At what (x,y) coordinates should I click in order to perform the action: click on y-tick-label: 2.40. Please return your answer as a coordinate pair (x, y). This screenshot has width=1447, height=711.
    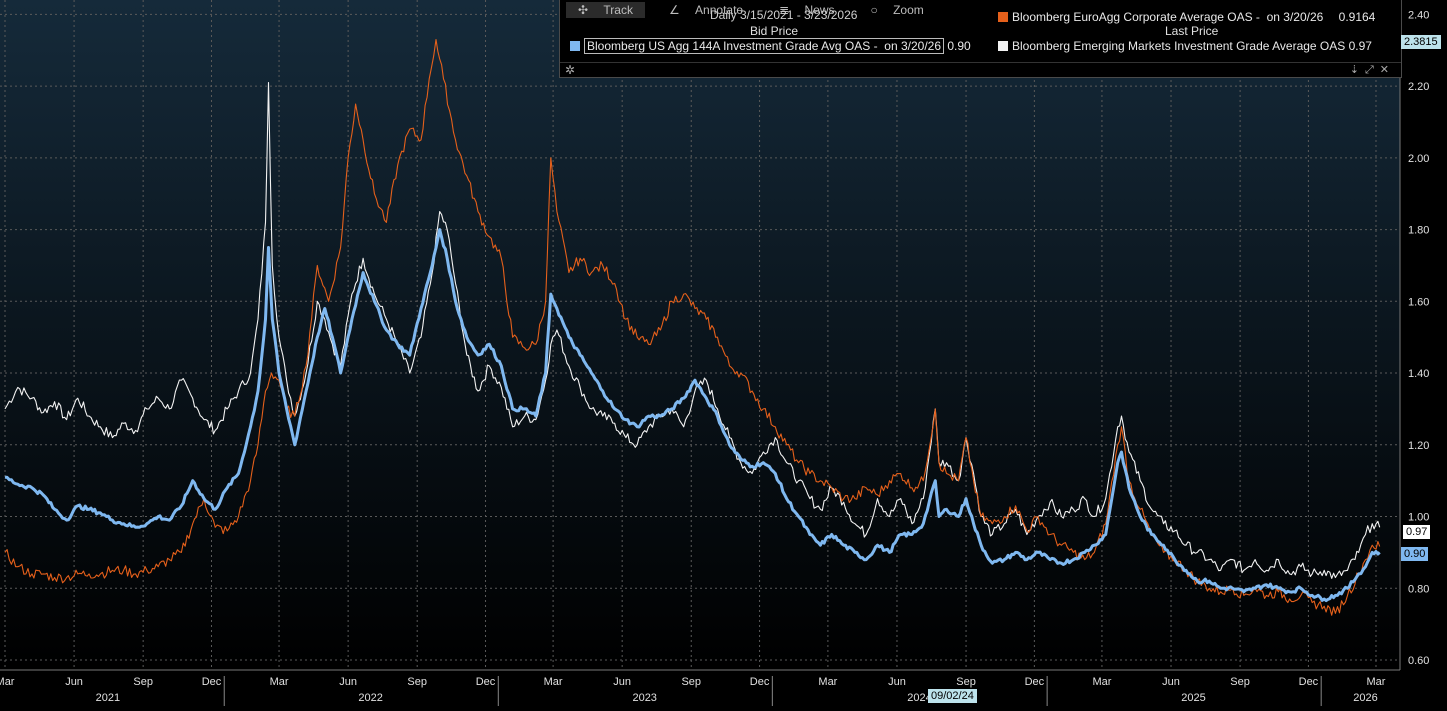
    Looking at the image, I should click on (1418, 15).